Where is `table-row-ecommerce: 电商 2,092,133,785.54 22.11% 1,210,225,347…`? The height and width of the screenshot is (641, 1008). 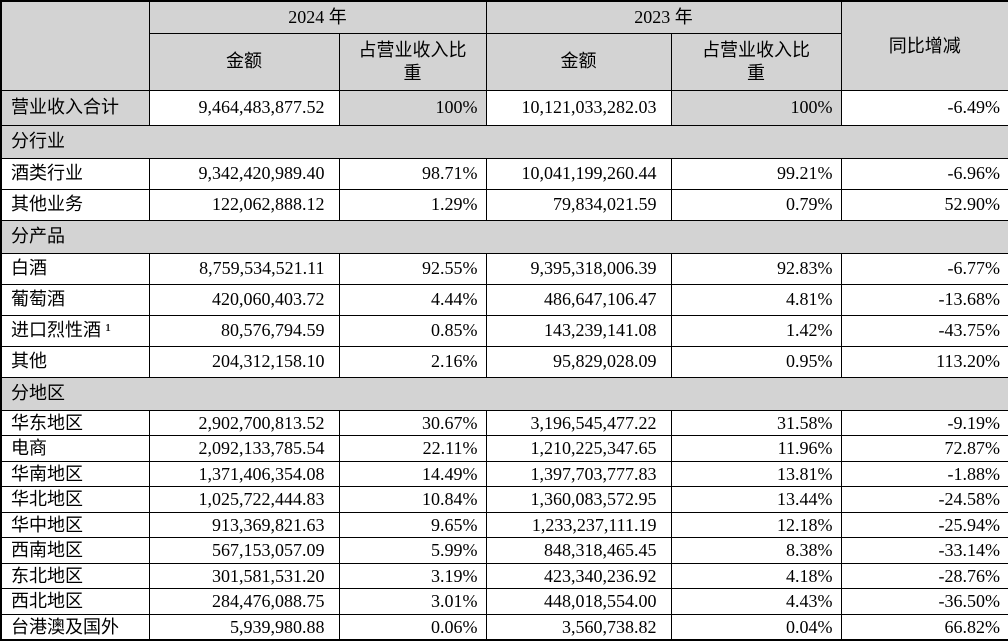 table-row-ecommerce: 电商 2,092,133,785.54 22.11% 1,210,225,347… is located at coordinates (504, 448).